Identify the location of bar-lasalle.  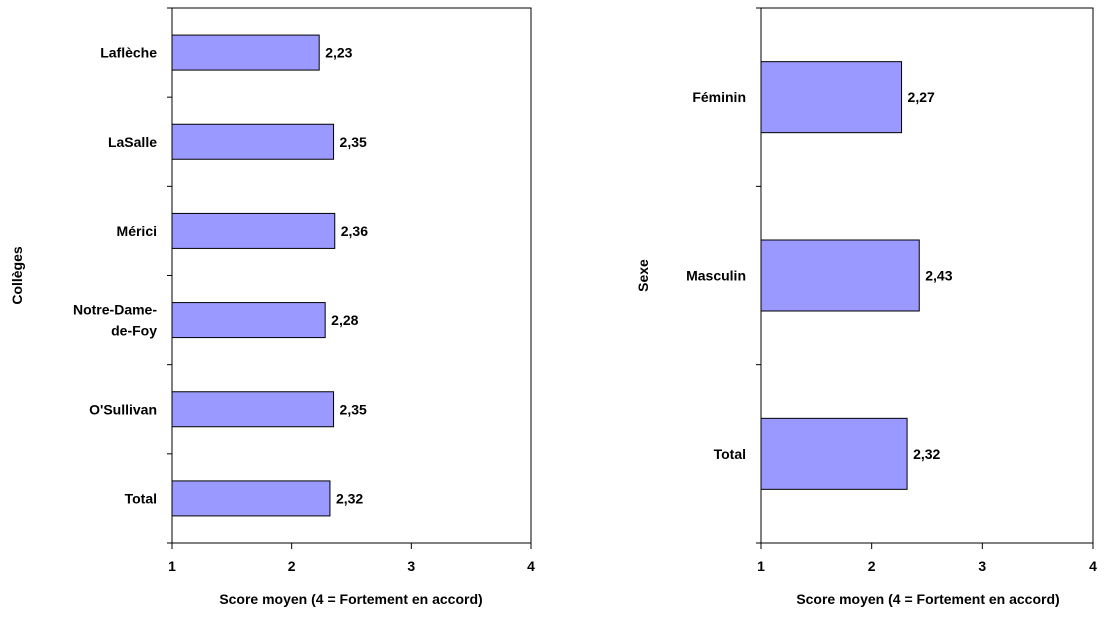
(253, 141).